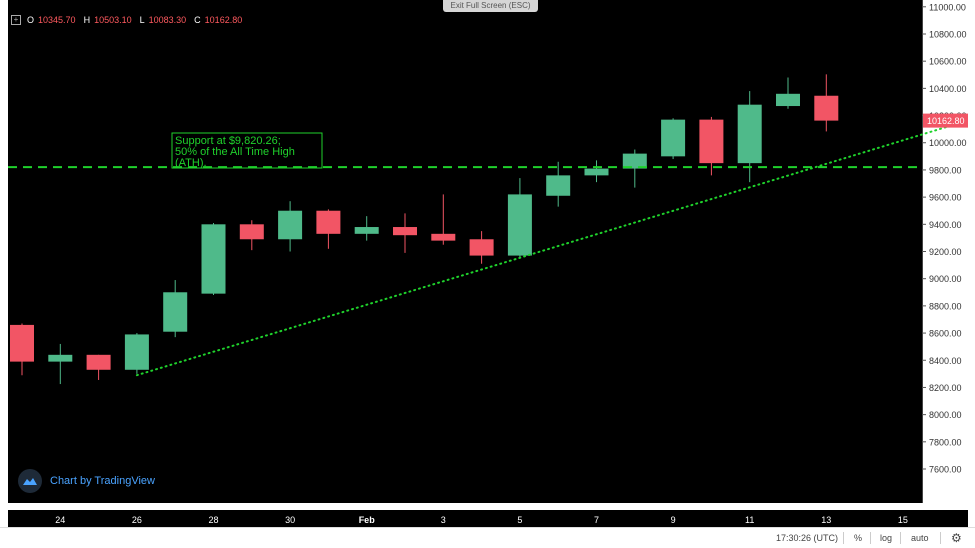  What do you see at coordinates (290, 520) in the screenshot?
I see `x-tick-label: 30` at bounding box center [290, 520].